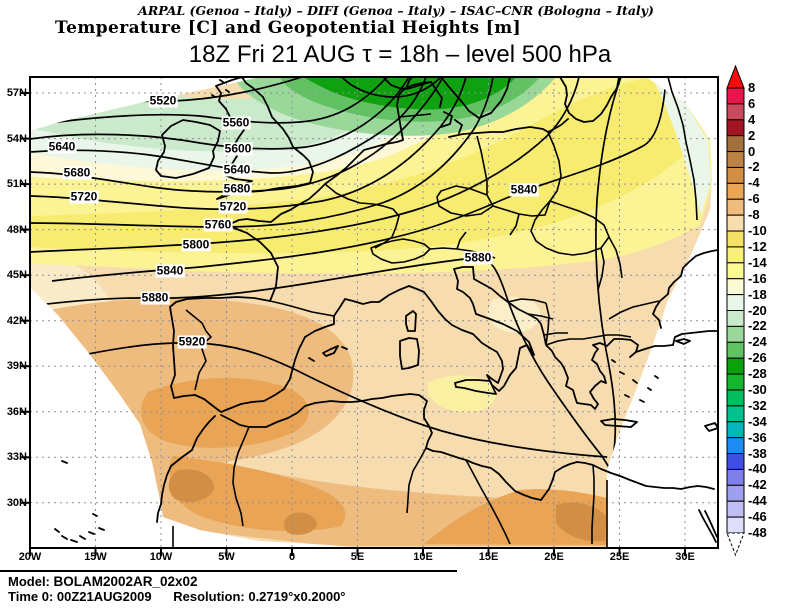 The image size is (792, 612). Describe the element at coordinates (508, 128) in the screenshot. I see `coast-baltic-south` at that location.